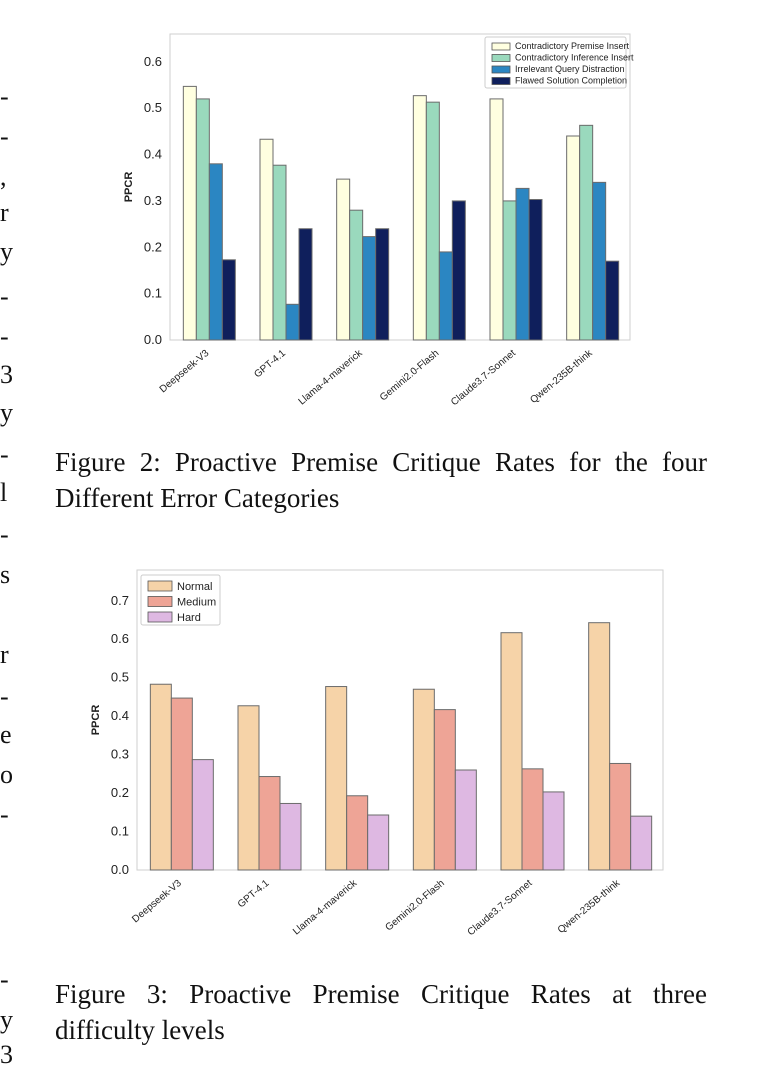 The width and height of the screenshot is (765, 1075). What do you see at coordinates (96, 720) in the screenshot?
I see `y-axis-label: PPCR` at bounding box center [96, 720].